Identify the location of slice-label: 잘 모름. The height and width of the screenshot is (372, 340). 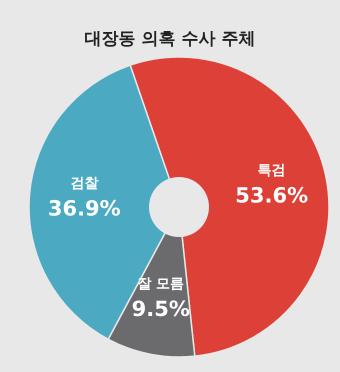
(160, 284).